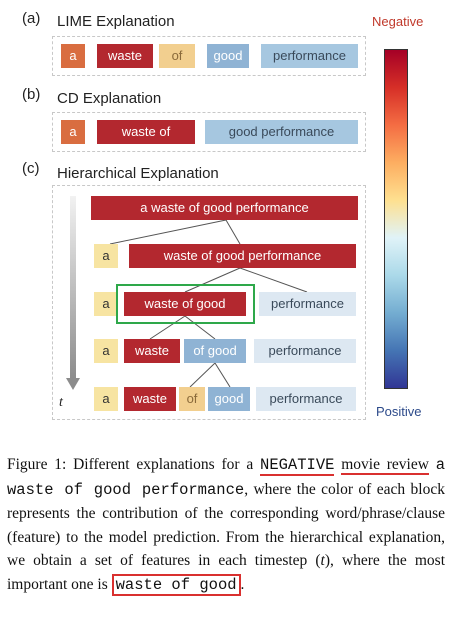  I want to click on lime-token-good: good, so click(228, 56).